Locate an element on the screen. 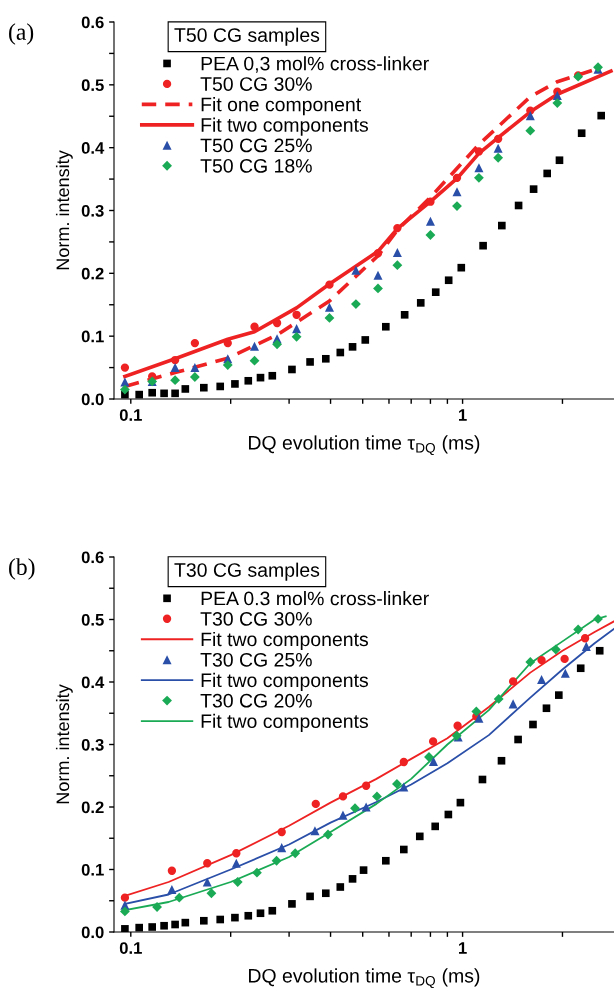 This screenshot has height=1001, width=614. legend-label: PEA 0.3 mol% cross-linker is located at coordinates (315, 598).